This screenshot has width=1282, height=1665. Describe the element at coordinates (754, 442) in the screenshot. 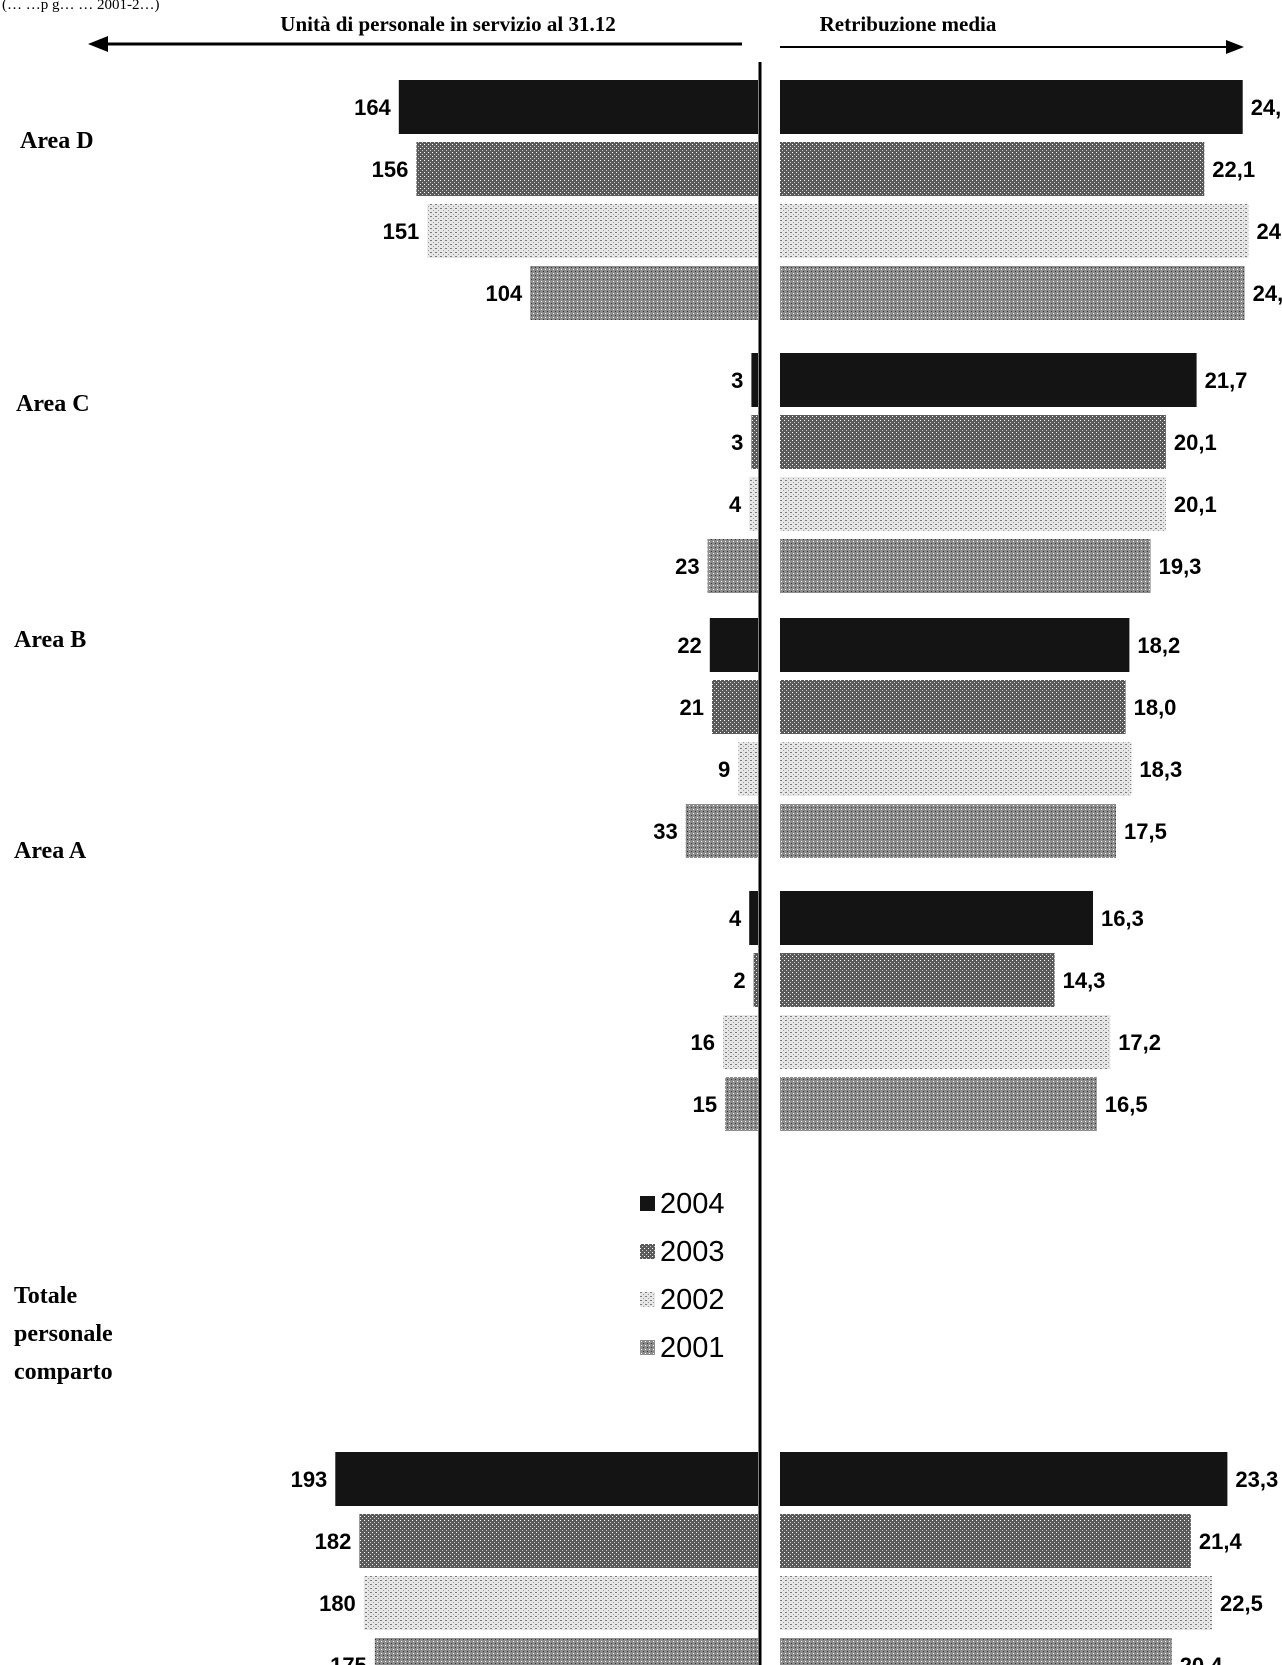

I see `left-bar-1-2003` at that location.